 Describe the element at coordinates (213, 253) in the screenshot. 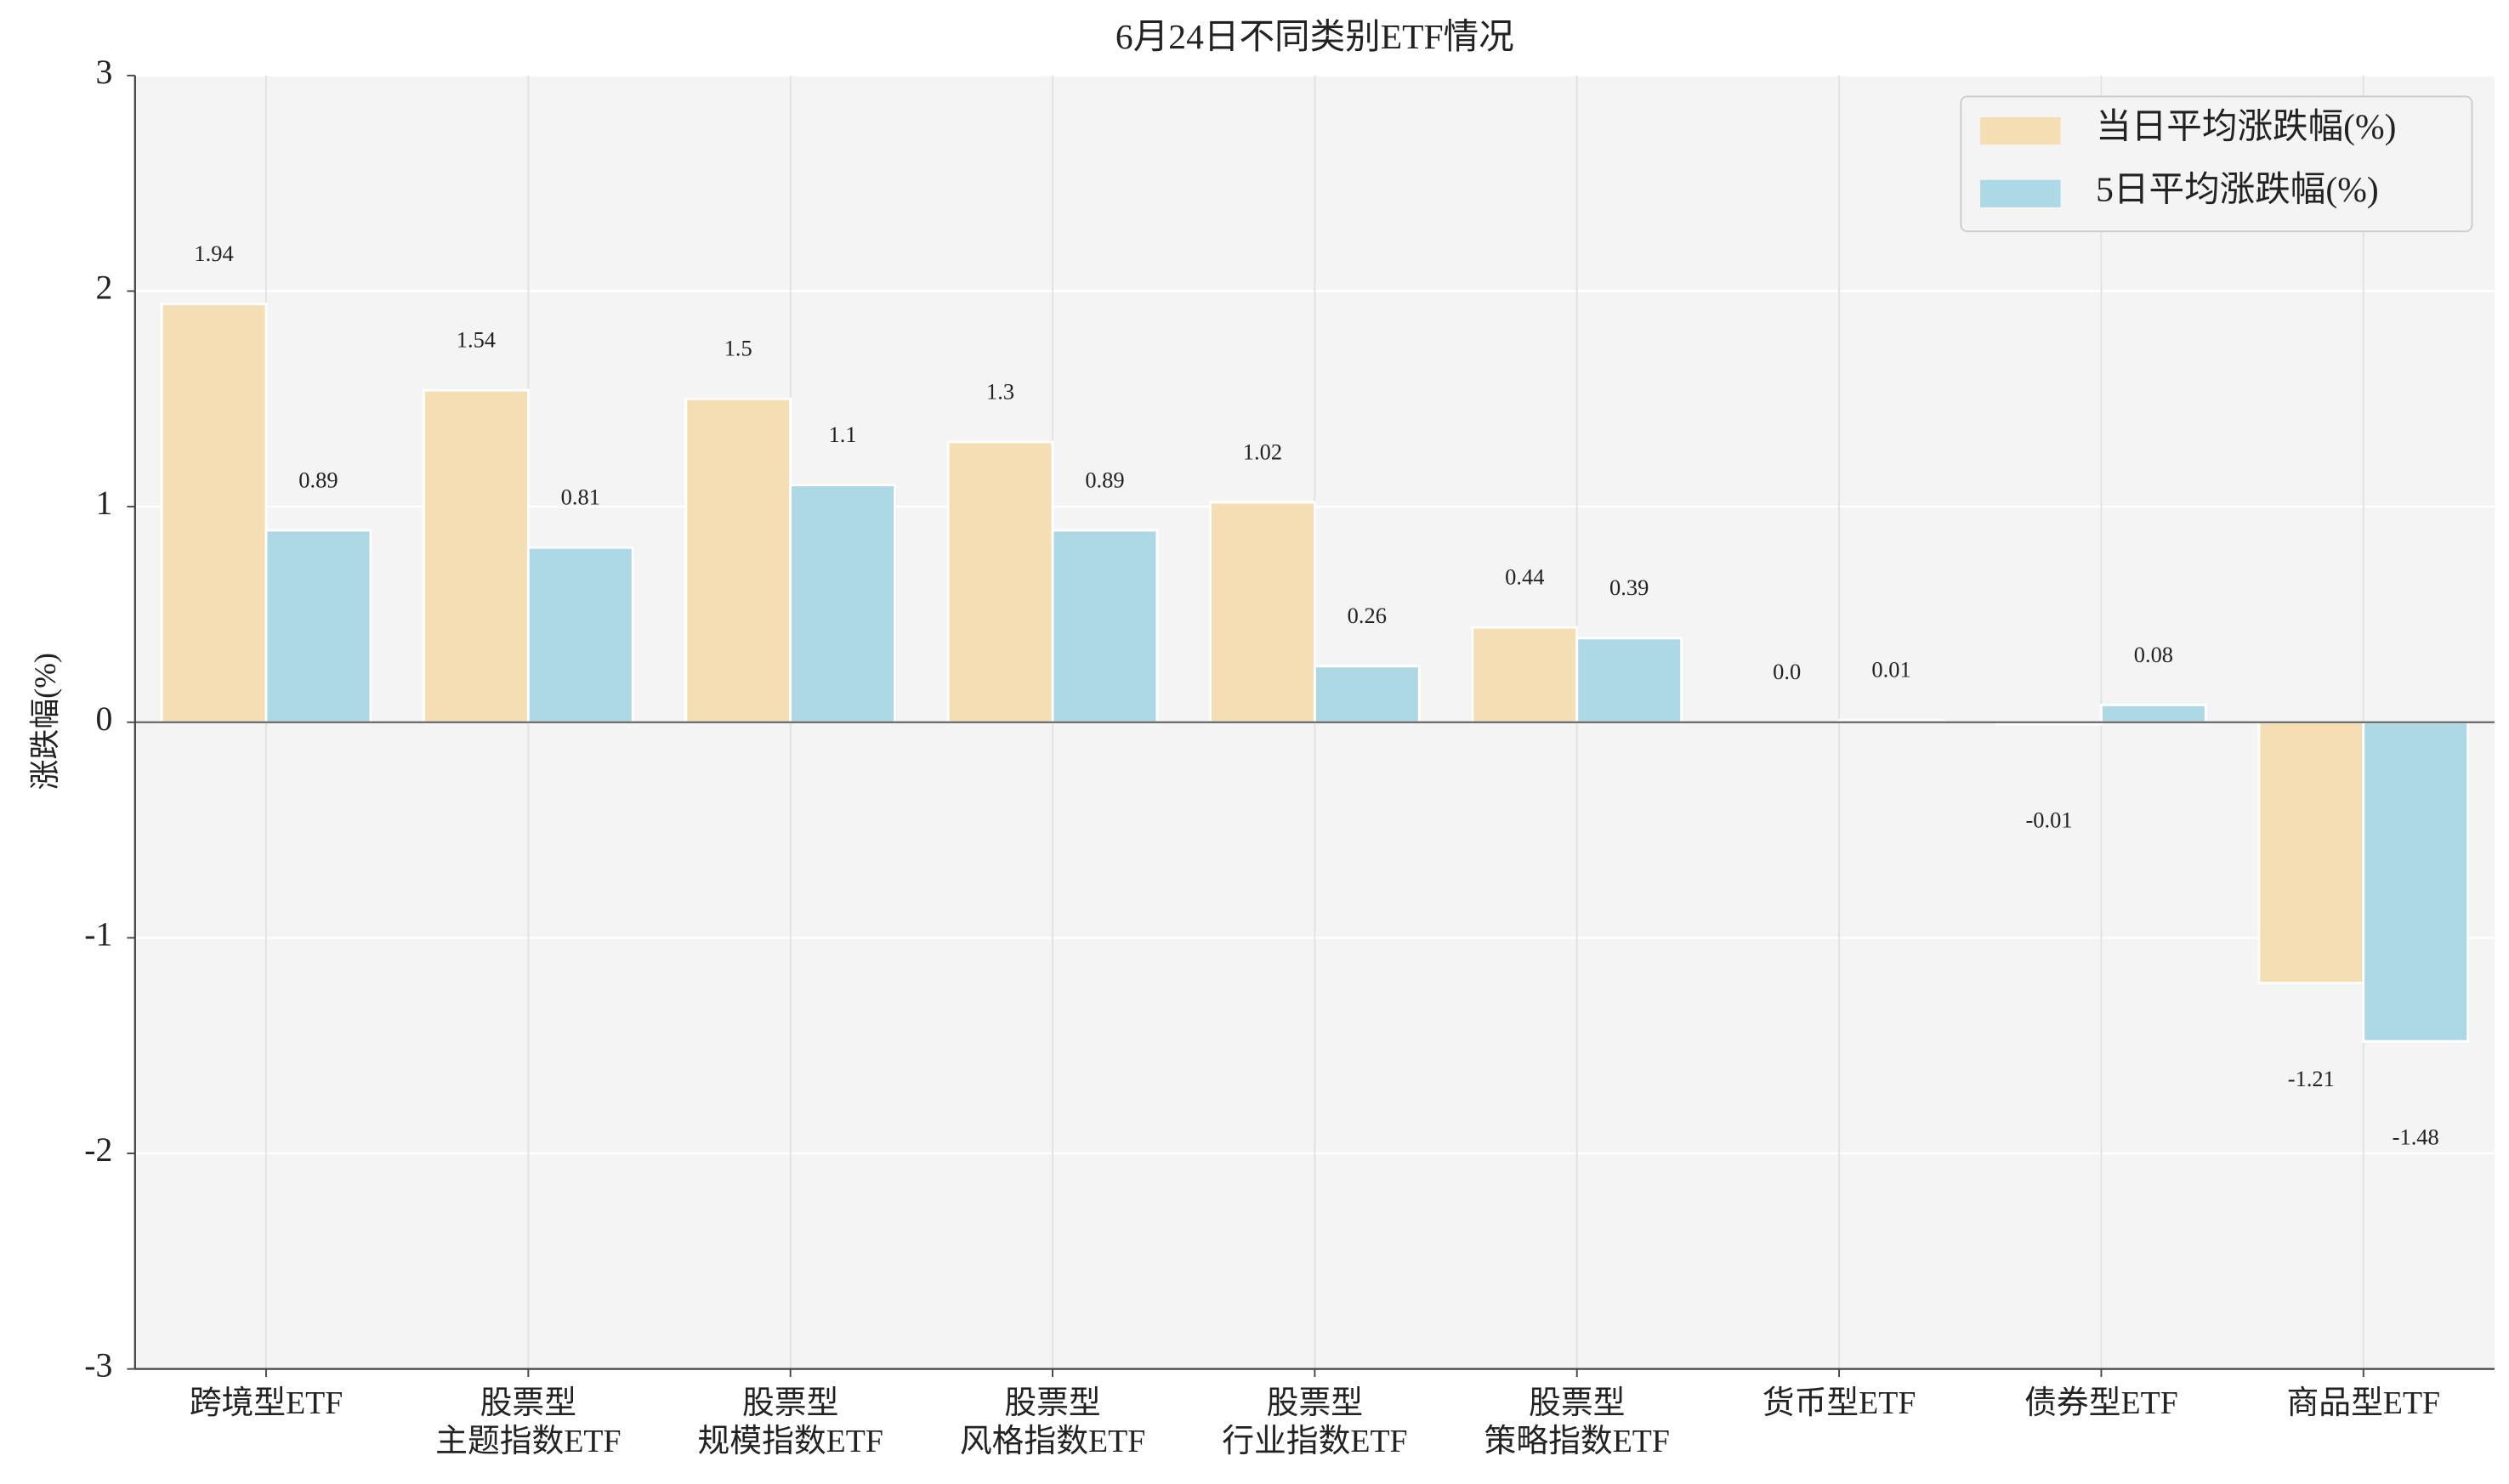

I see `data-label: 1.94` at that location.